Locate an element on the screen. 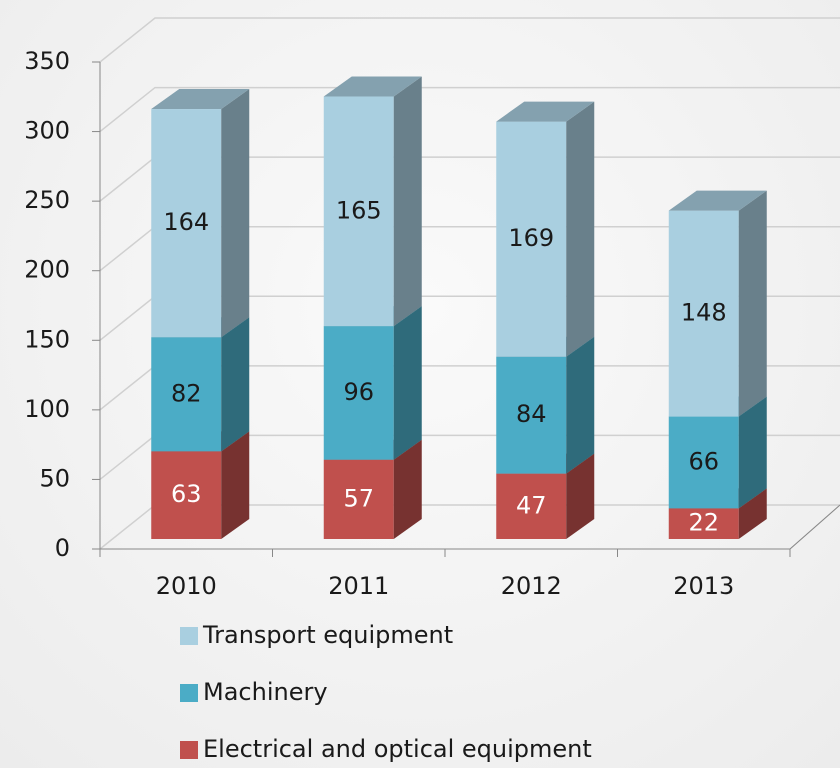 This screenshot has width=840, height=768. legend-label: Transport equipment is located at coordinates (327, 635).